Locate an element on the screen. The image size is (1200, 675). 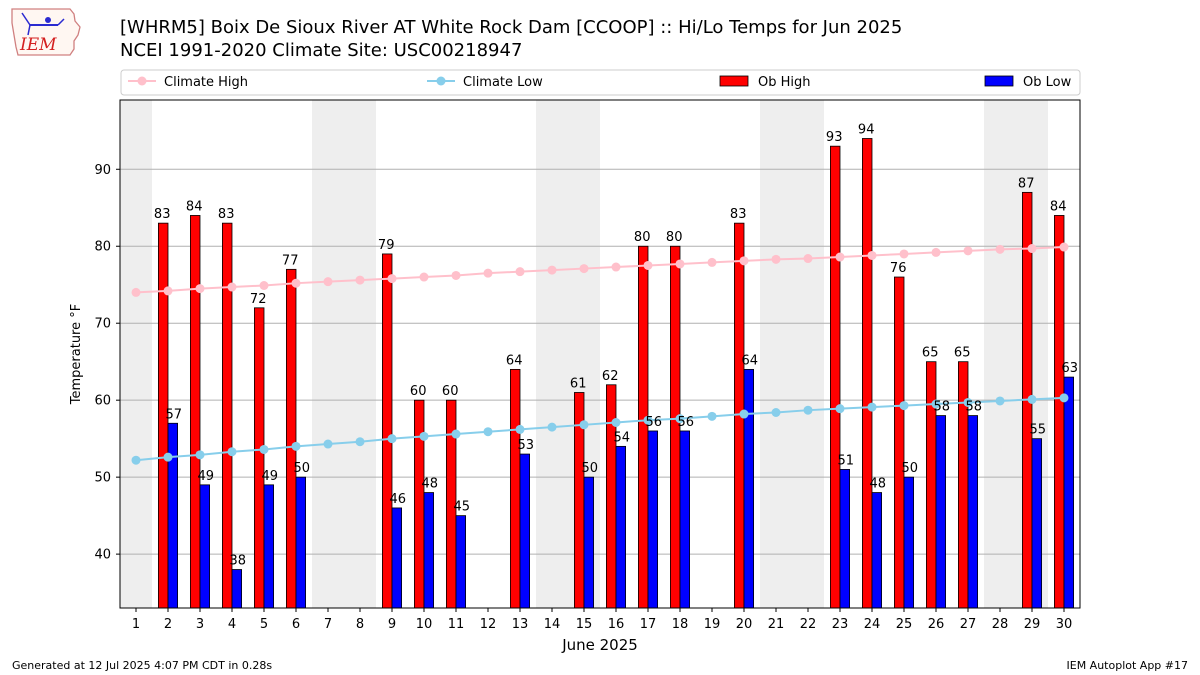
x-tick-label: 16 is located at coordinates (616, 624).